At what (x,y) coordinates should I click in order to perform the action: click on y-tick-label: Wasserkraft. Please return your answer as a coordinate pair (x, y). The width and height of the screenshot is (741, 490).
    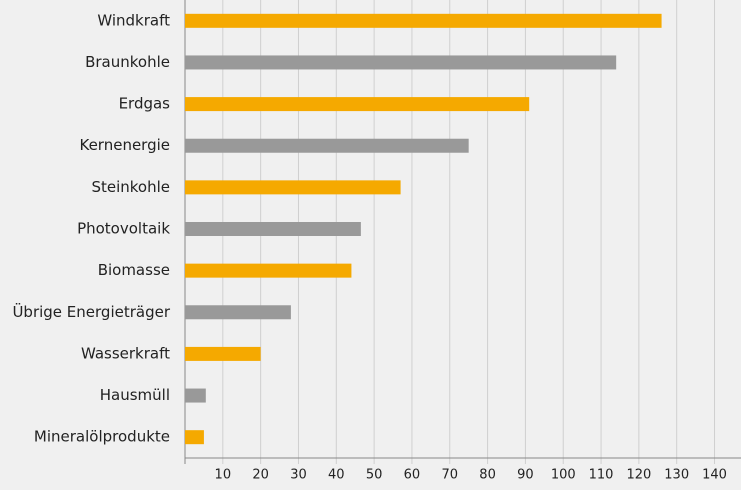
    Looking at the image, I should click on (125, 353).